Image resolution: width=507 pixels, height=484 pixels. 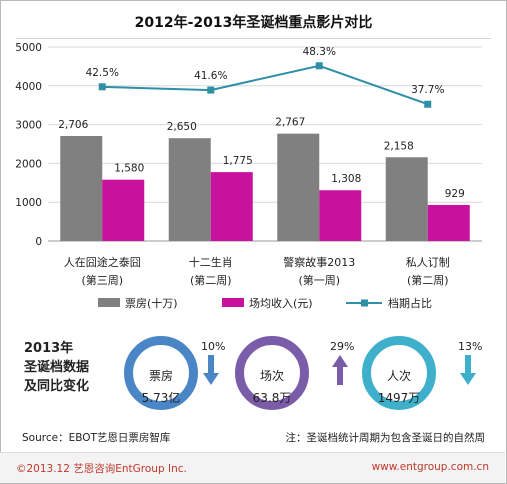 I want to click on stat-key-box-office: 票房, so click(x=160, y=376).